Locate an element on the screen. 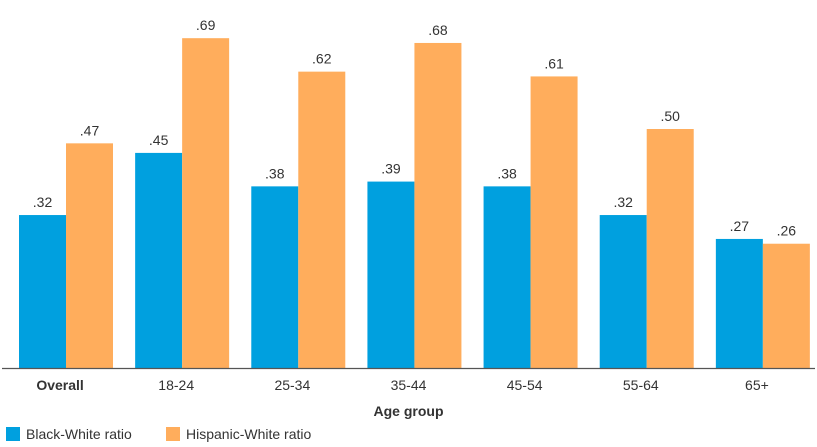  data-label-black-white-ratio-overall: .32 is located at coordinates (43, 202).